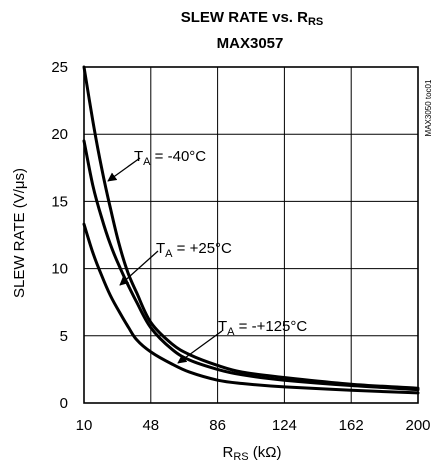 The height and width of the screenshot is (468, 434). I want to click on annotation-label-2: TA = -+125°C, so click(262, 328).